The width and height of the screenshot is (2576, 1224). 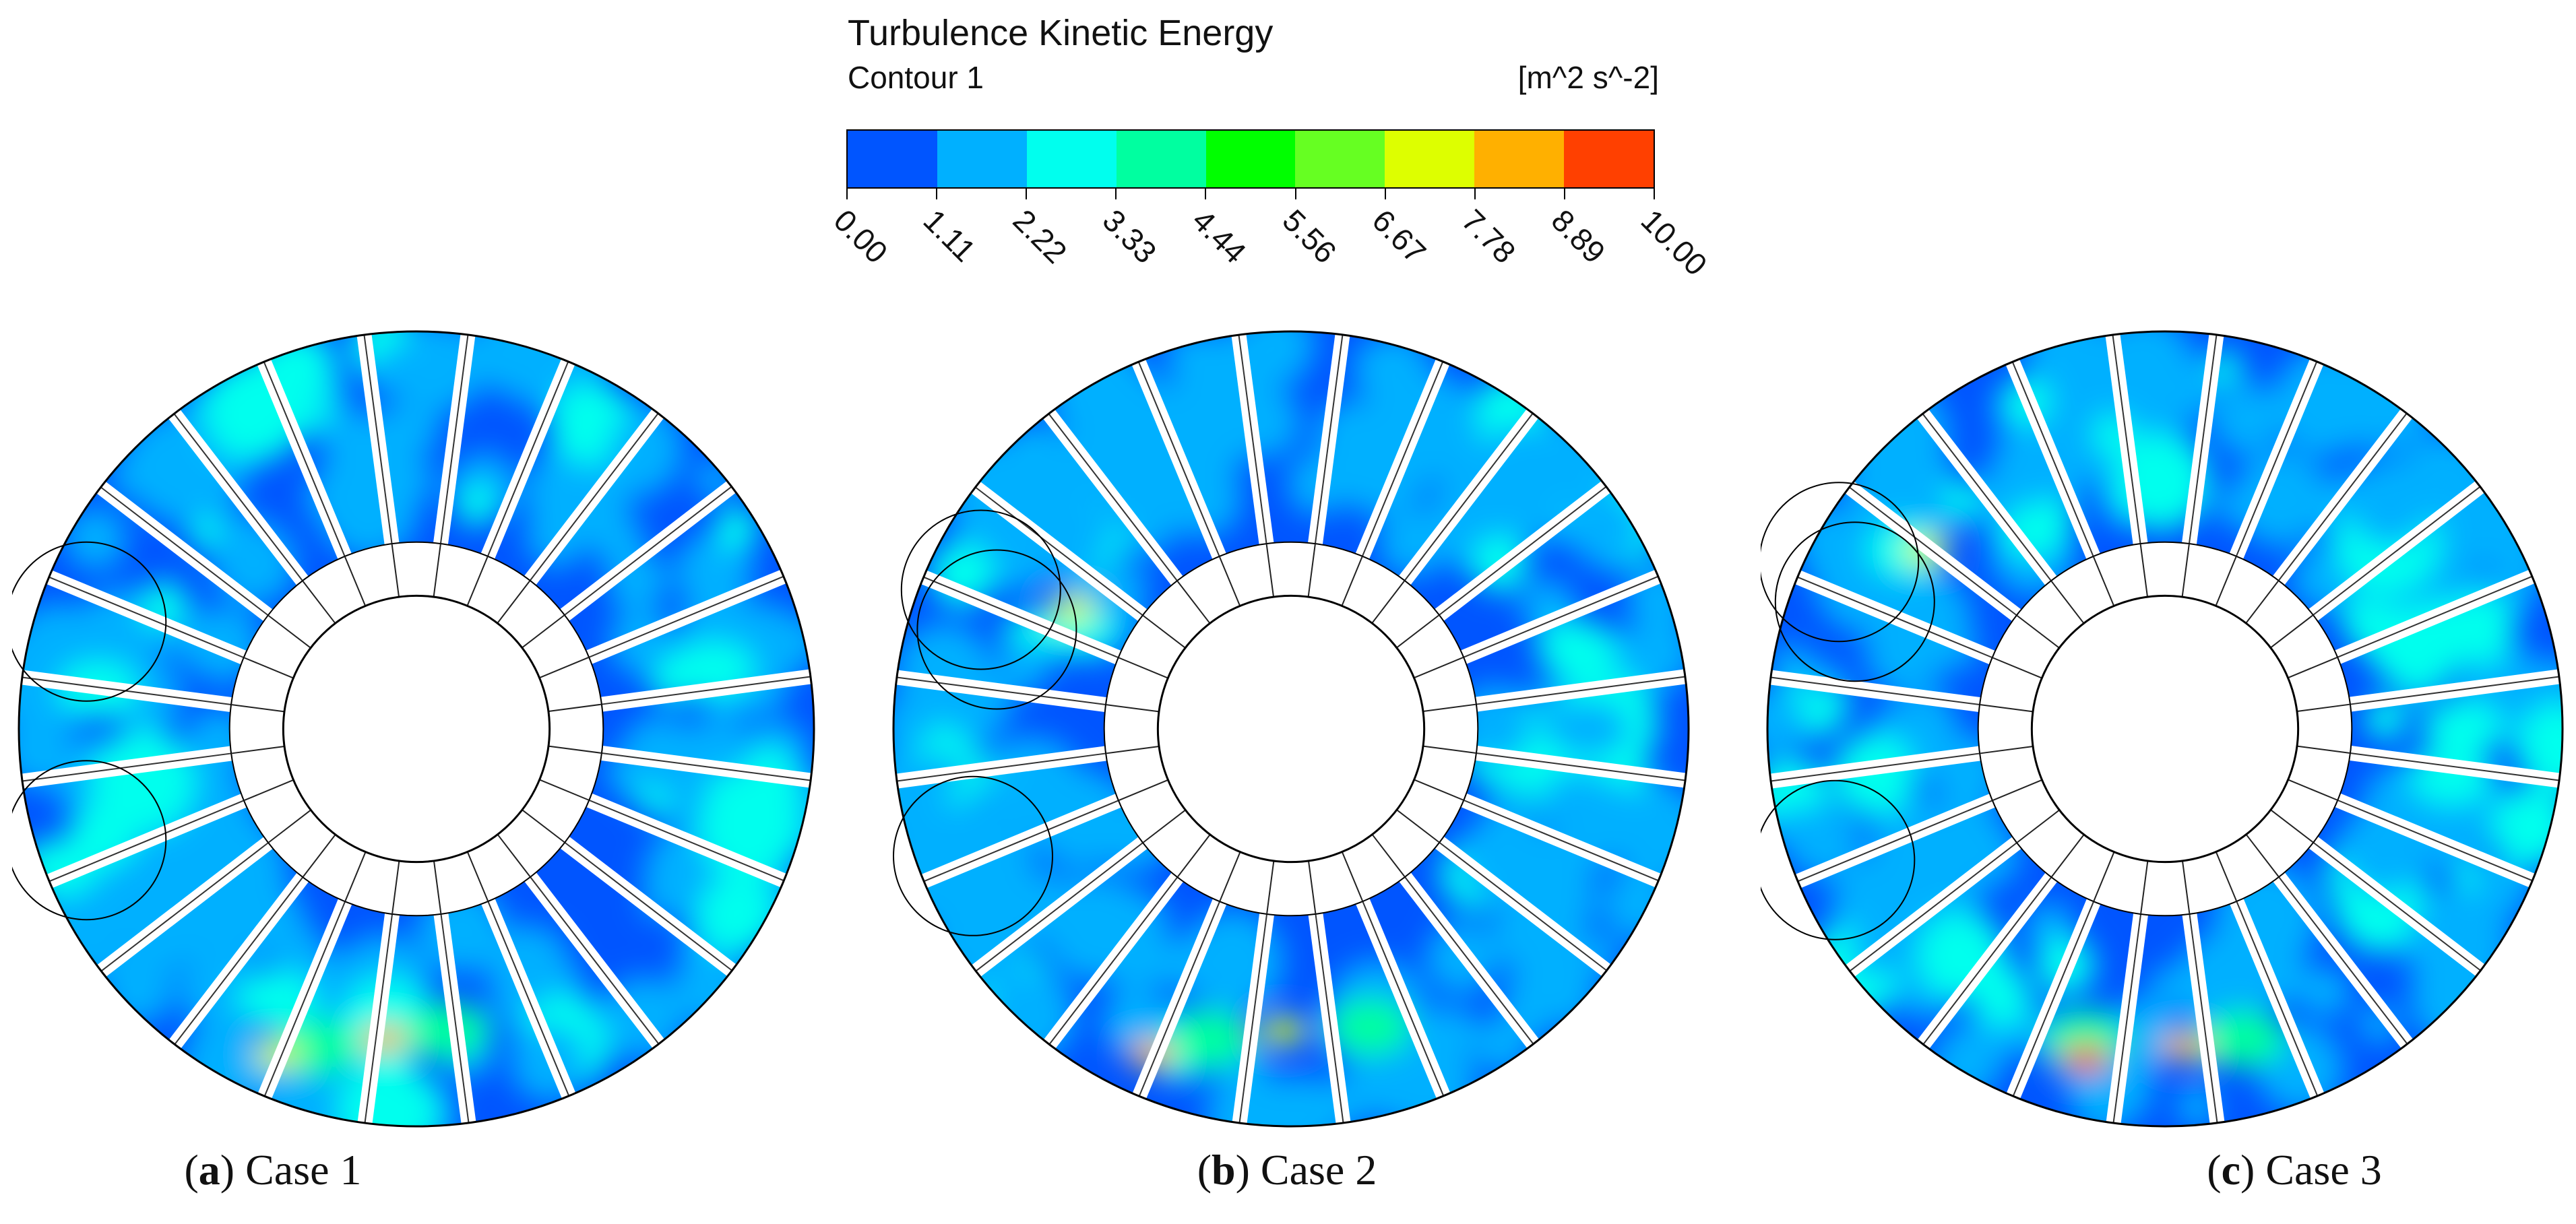 What do you see at coordinates (291, 1170) in the screenshot?
I see `caption-text: ) Case 1` at bounding box center [291, 1170].